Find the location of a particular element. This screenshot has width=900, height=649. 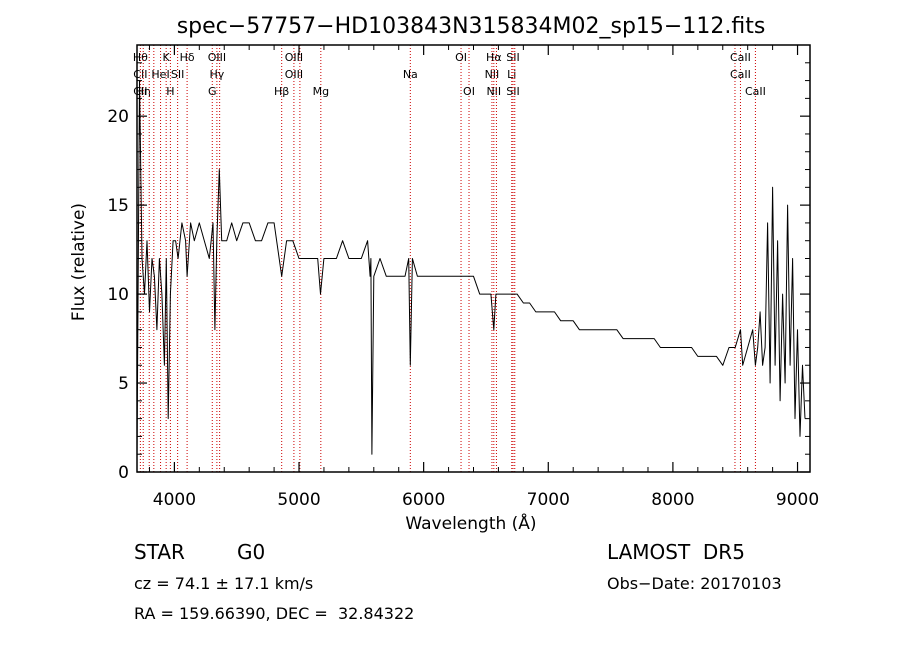

coordinates: RA = 159.66390, DEC = 32.84322 is located at coordinates (274, 613).